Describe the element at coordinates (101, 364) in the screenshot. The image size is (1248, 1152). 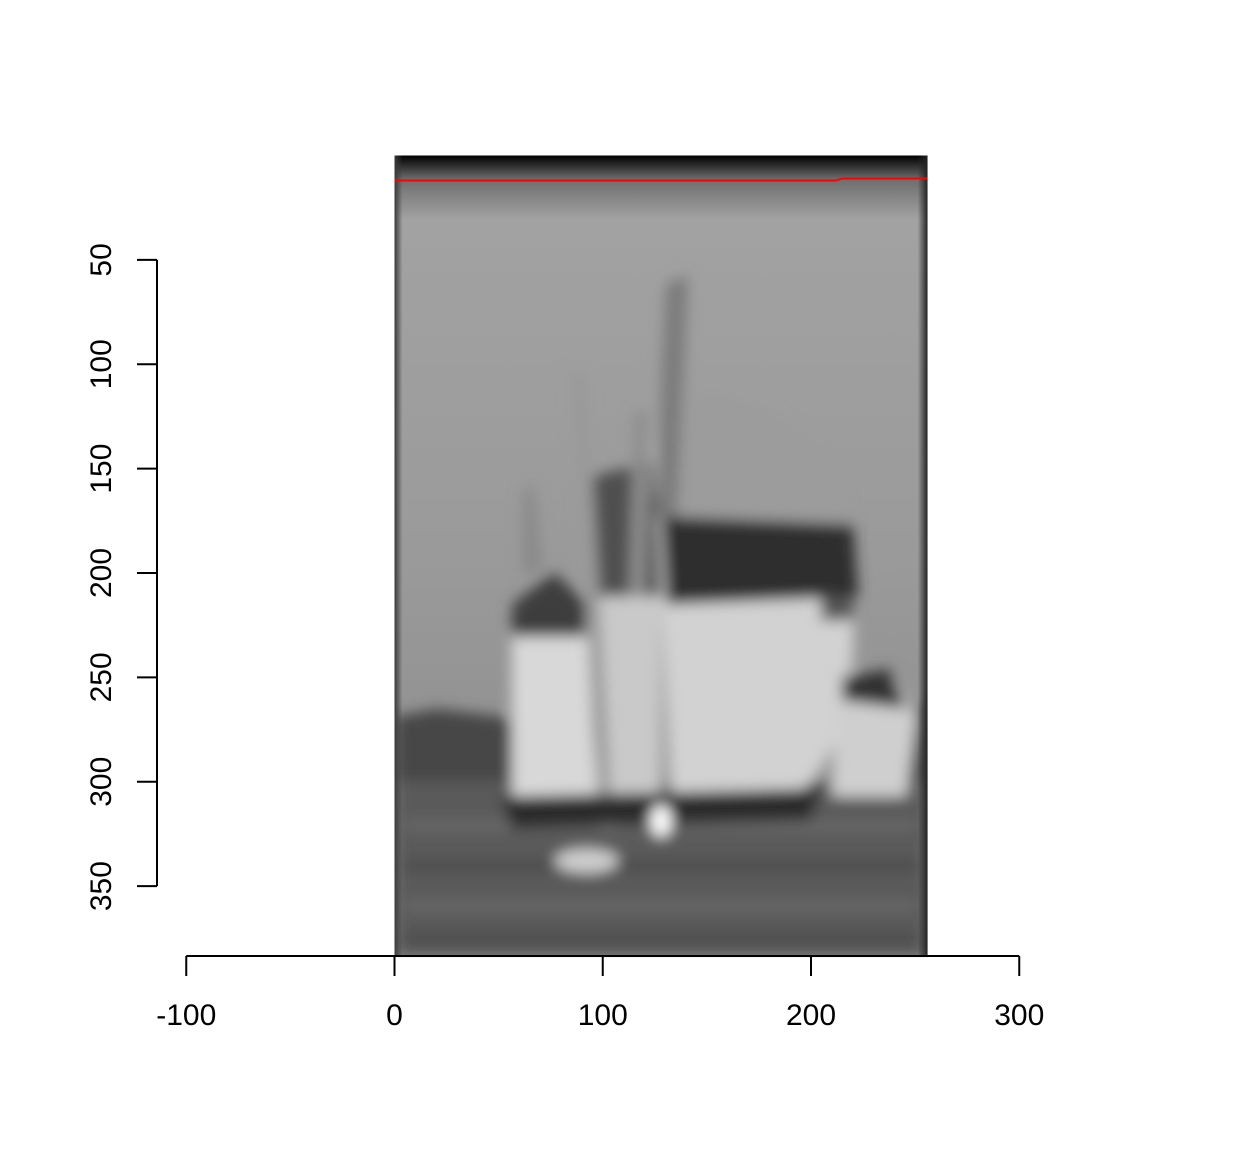
I see `y-tick-label: 100` at that location.